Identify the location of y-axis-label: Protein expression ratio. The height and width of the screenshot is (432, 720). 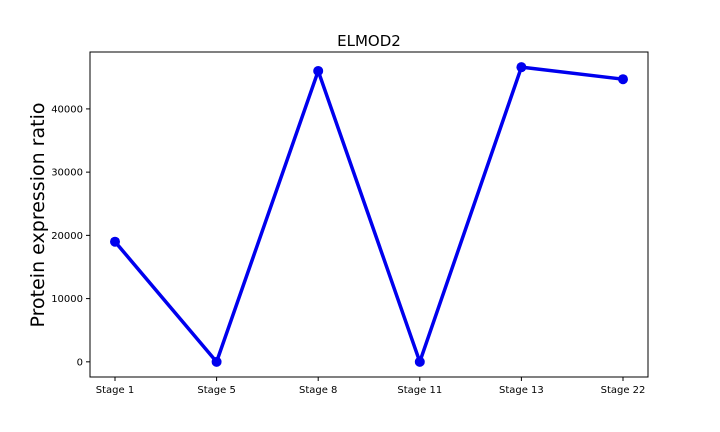
(38, 215).